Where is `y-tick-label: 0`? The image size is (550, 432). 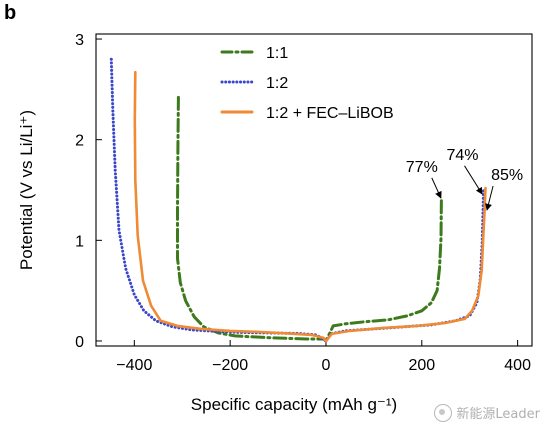
y-tick-label: 0 is located at coordinates (79, 342).